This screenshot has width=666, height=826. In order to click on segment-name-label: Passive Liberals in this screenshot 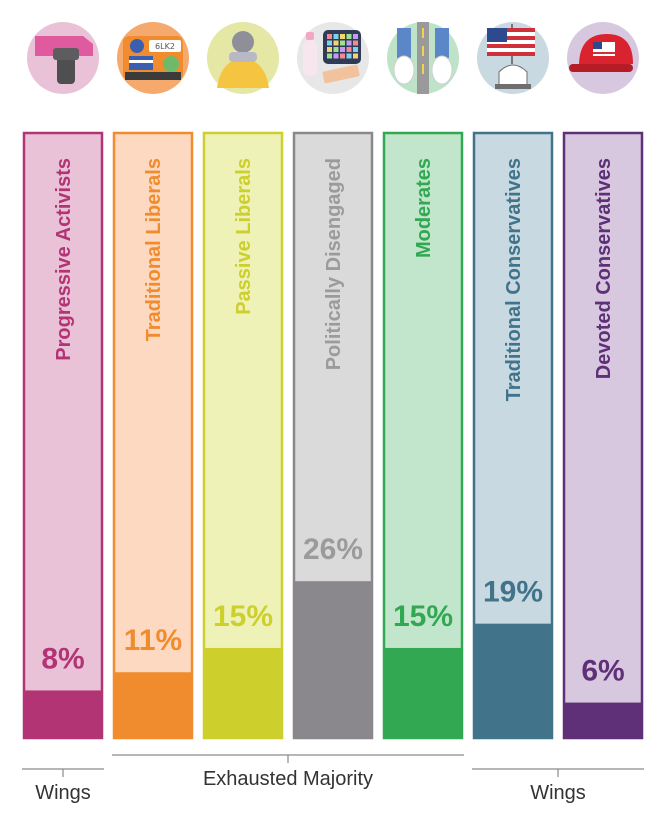, I will do `click(244, 236)`.